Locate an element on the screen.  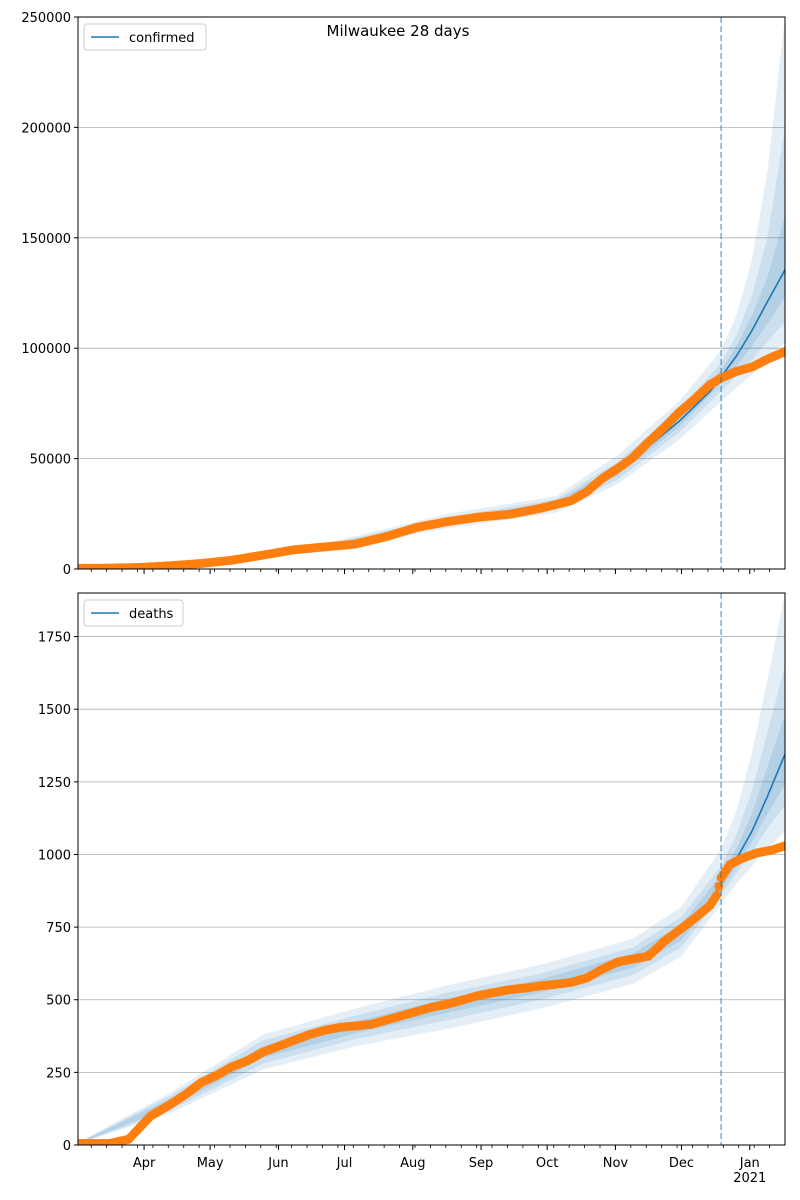
deaths-xtick-label: Jun is located at coordinates (277, 1163).